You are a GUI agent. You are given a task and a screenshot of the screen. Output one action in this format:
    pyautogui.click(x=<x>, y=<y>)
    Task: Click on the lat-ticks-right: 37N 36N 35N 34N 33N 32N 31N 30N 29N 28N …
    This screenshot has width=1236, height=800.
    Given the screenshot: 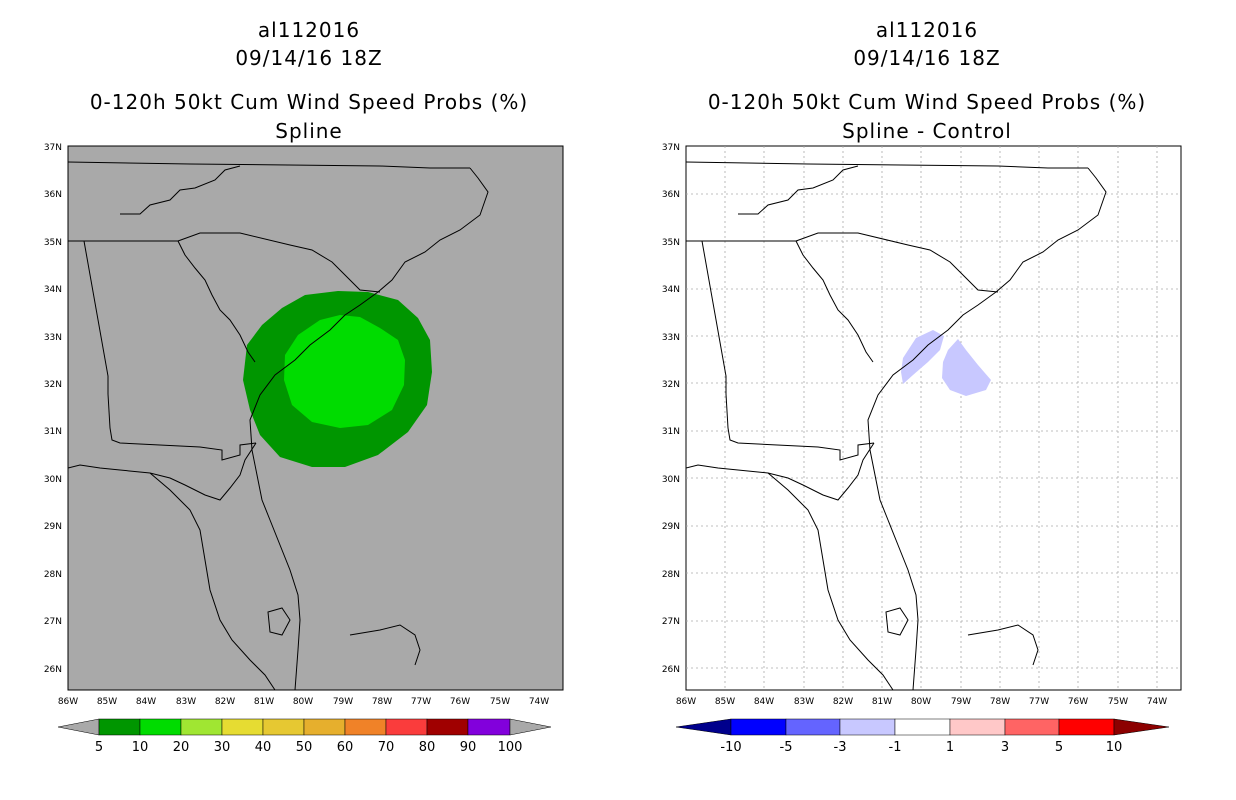 What is the action you would take?
    pyautogui.click(x=671, y=409)
    